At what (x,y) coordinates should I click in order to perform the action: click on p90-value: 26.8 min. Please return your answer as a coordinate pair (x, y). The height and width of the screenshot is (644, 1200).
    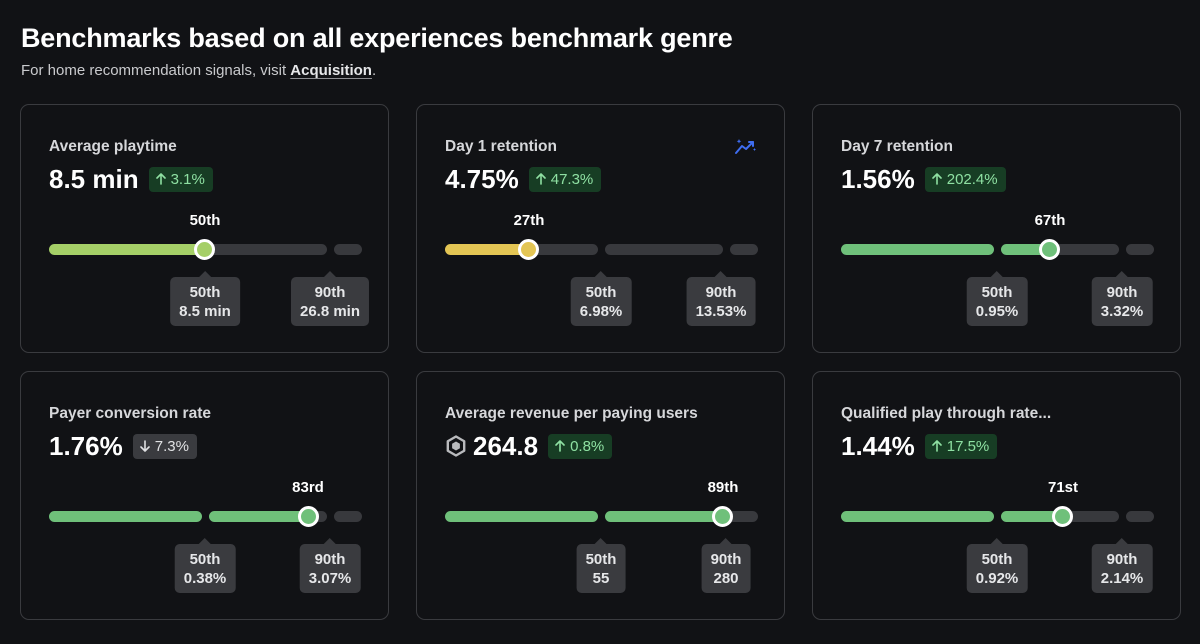
    Looking at the image, I should click on (330, 311).